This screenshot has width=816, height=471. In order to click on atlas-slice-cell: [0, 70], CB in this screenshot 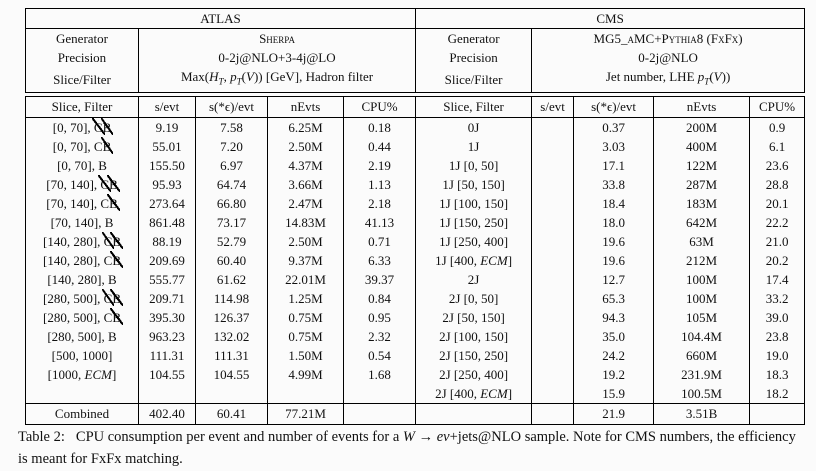, I will do `click(82, 127)`.